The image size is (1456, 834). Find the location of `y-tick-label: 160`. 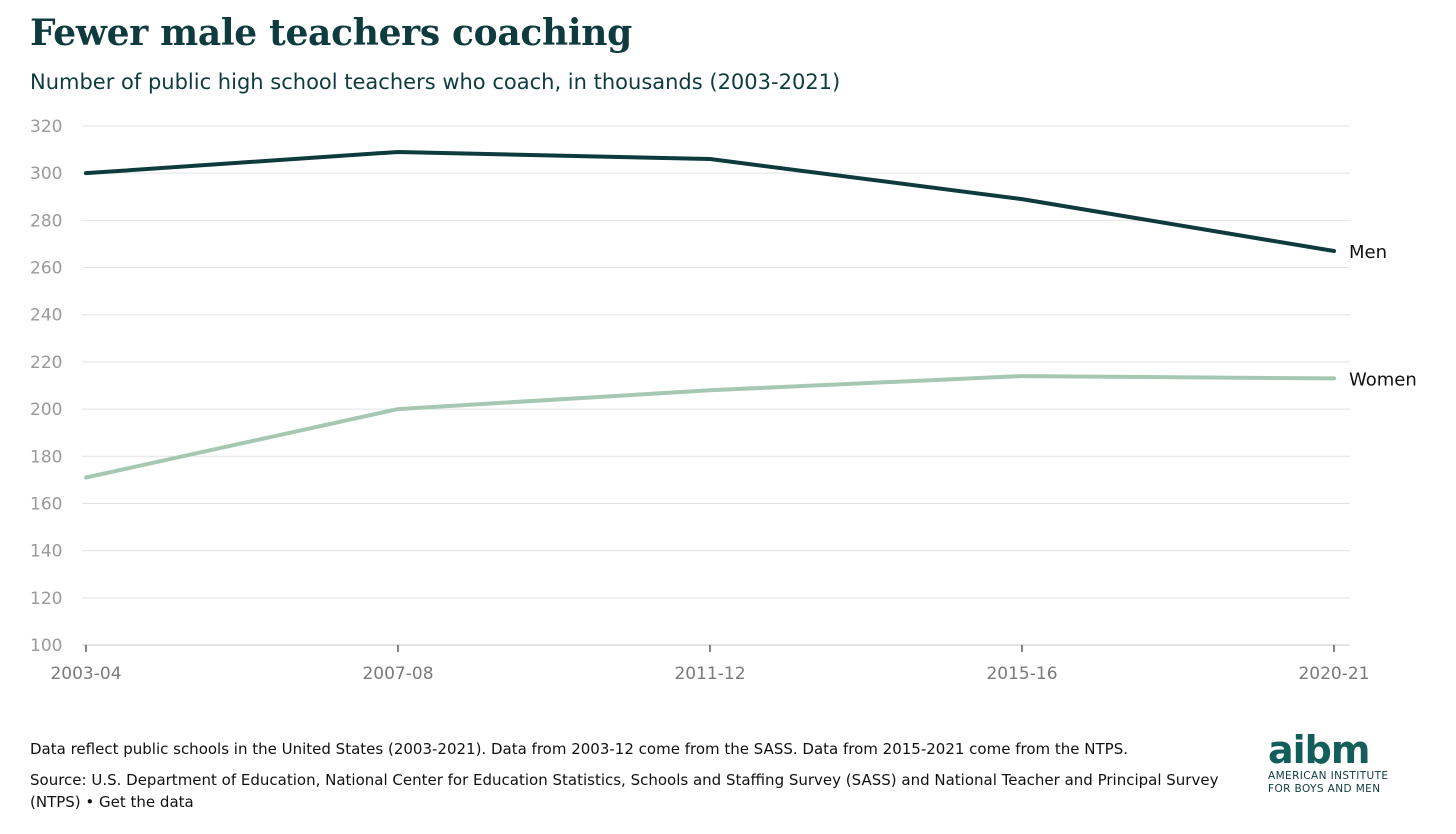

y-tick-label: 160 is located at coordinates (46, 504).